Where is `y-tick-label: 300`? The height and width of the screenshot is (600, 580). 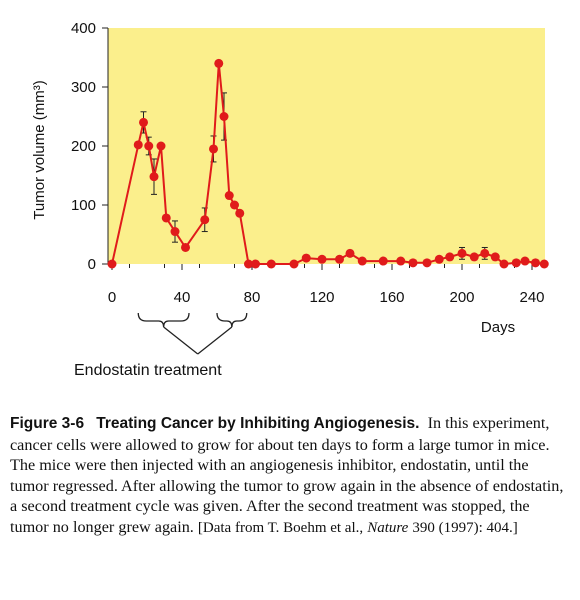 y-tick-label: 300 is located at coordinates (83, 87).